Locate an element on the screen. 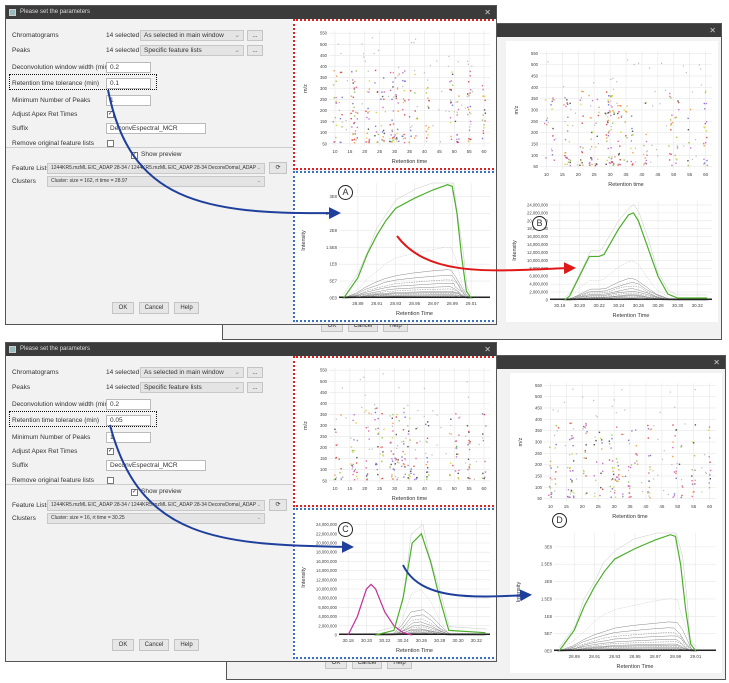 Image resolution: width=729 pixels, height=683 pixels. y-tick-label: 24,000,000 is located at coordinates (327, 524).